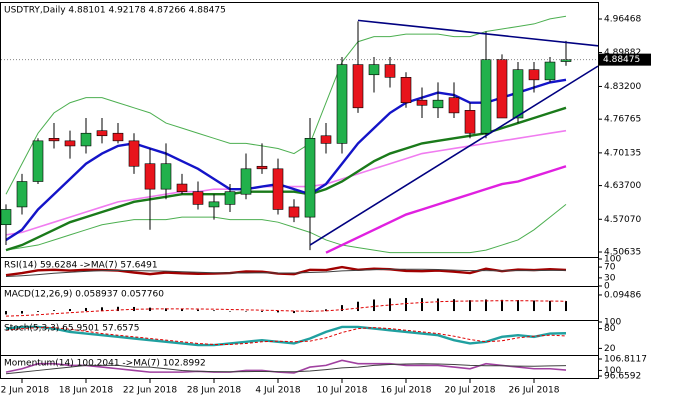 This screenshot has width=700, height=400. Describe the element at coordinates (406, 391) in the screenshot. I see `x-tick-label: 16 Jul 2018` at that location.